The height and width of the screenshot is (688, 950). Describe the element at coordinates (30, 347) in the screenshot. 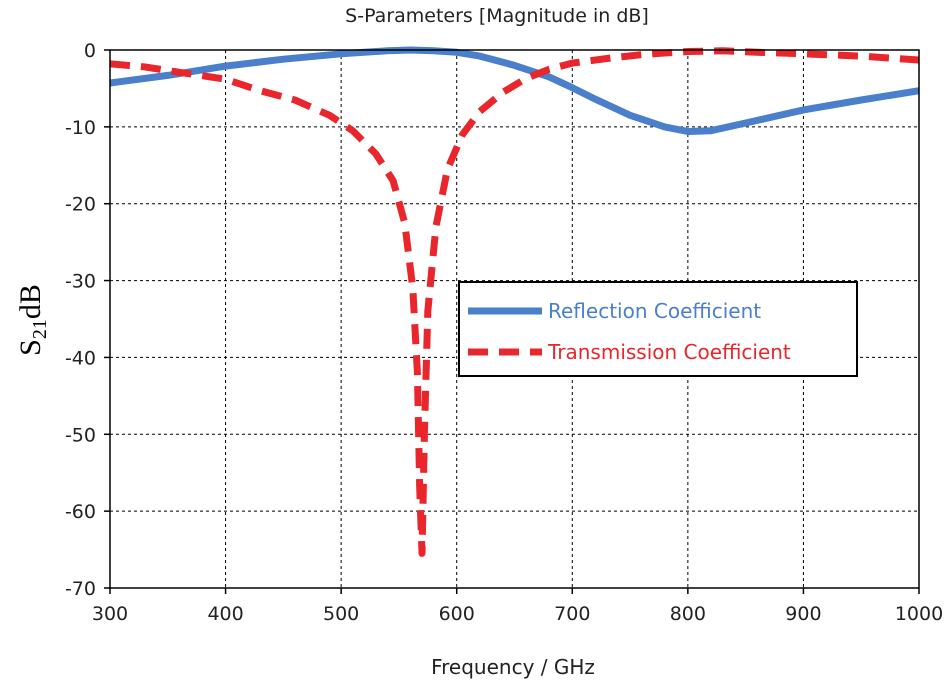

I see `y-axis-label-main: S` at that location.